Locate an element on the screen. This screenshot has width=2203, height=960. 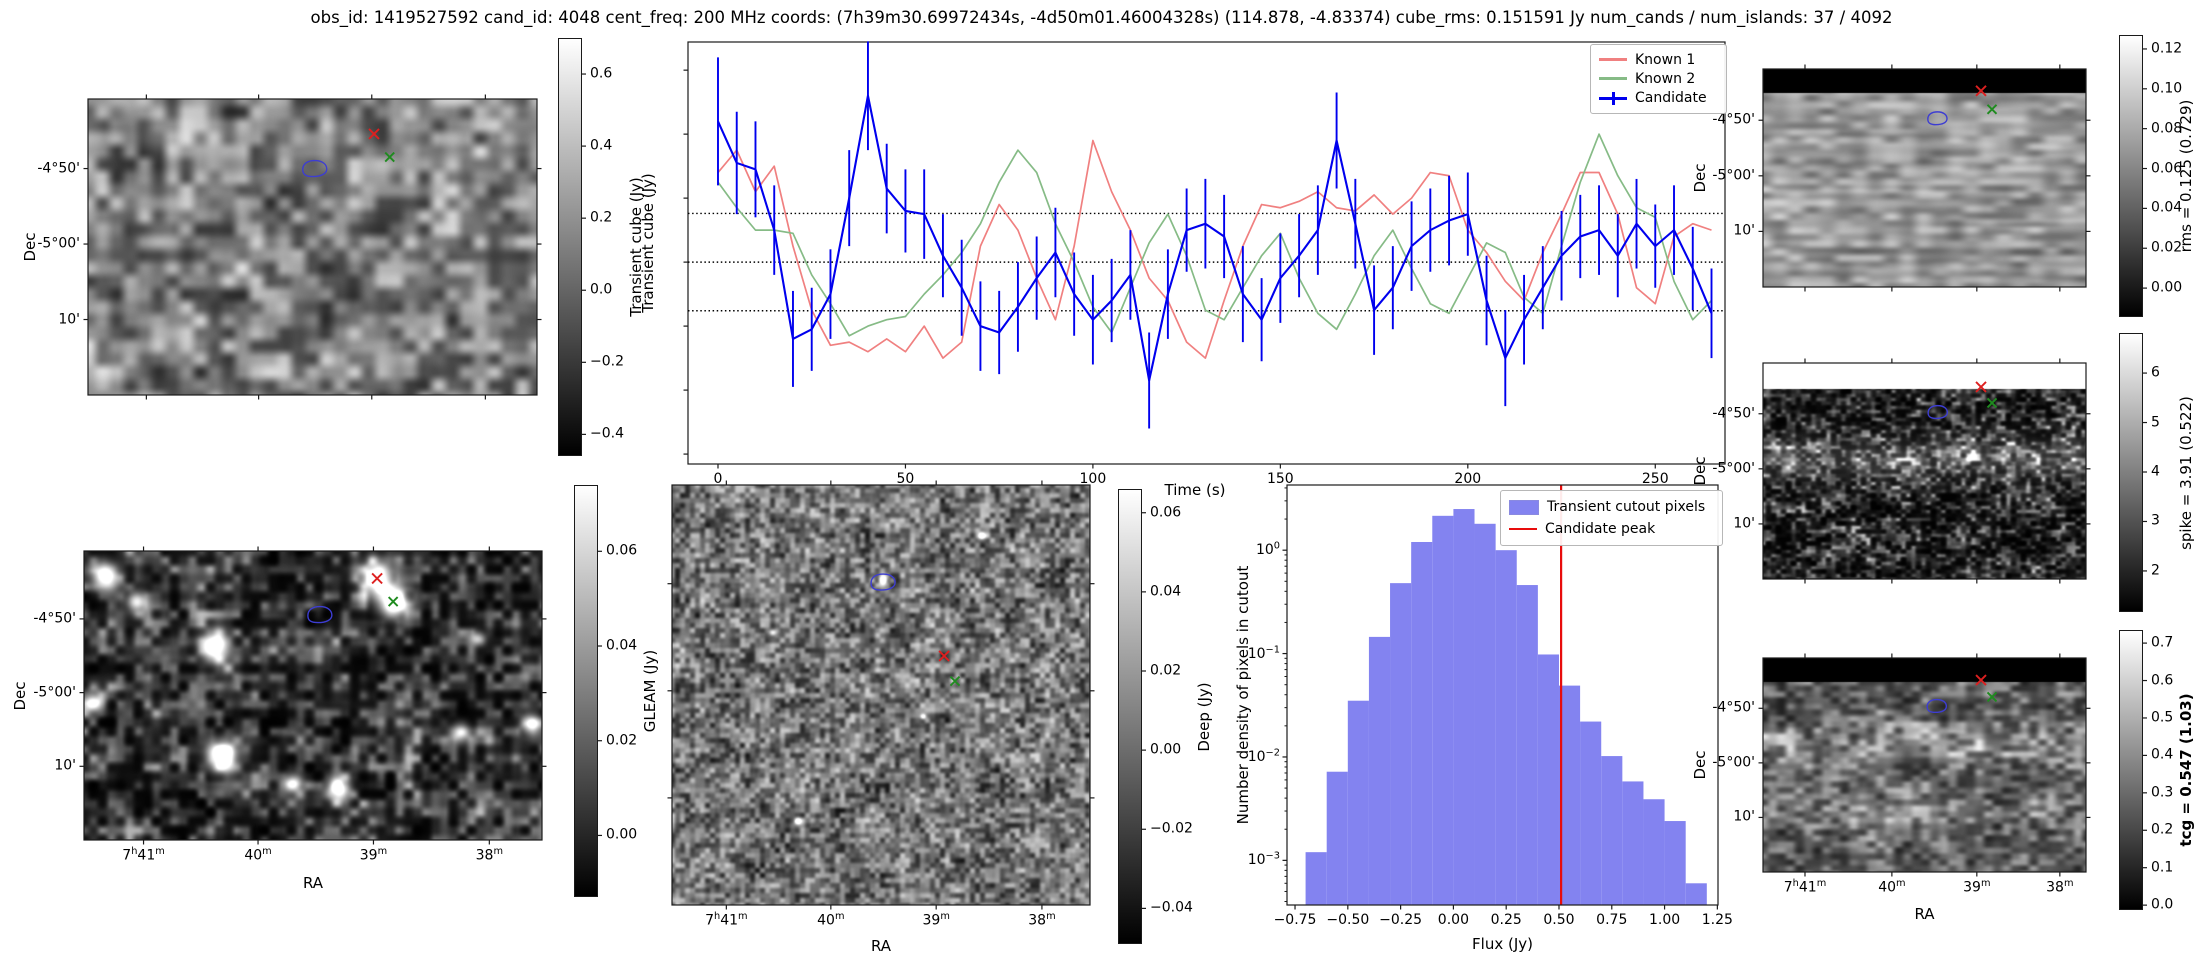
legend-label: Known 2 is located at coordinates (1665, 78).